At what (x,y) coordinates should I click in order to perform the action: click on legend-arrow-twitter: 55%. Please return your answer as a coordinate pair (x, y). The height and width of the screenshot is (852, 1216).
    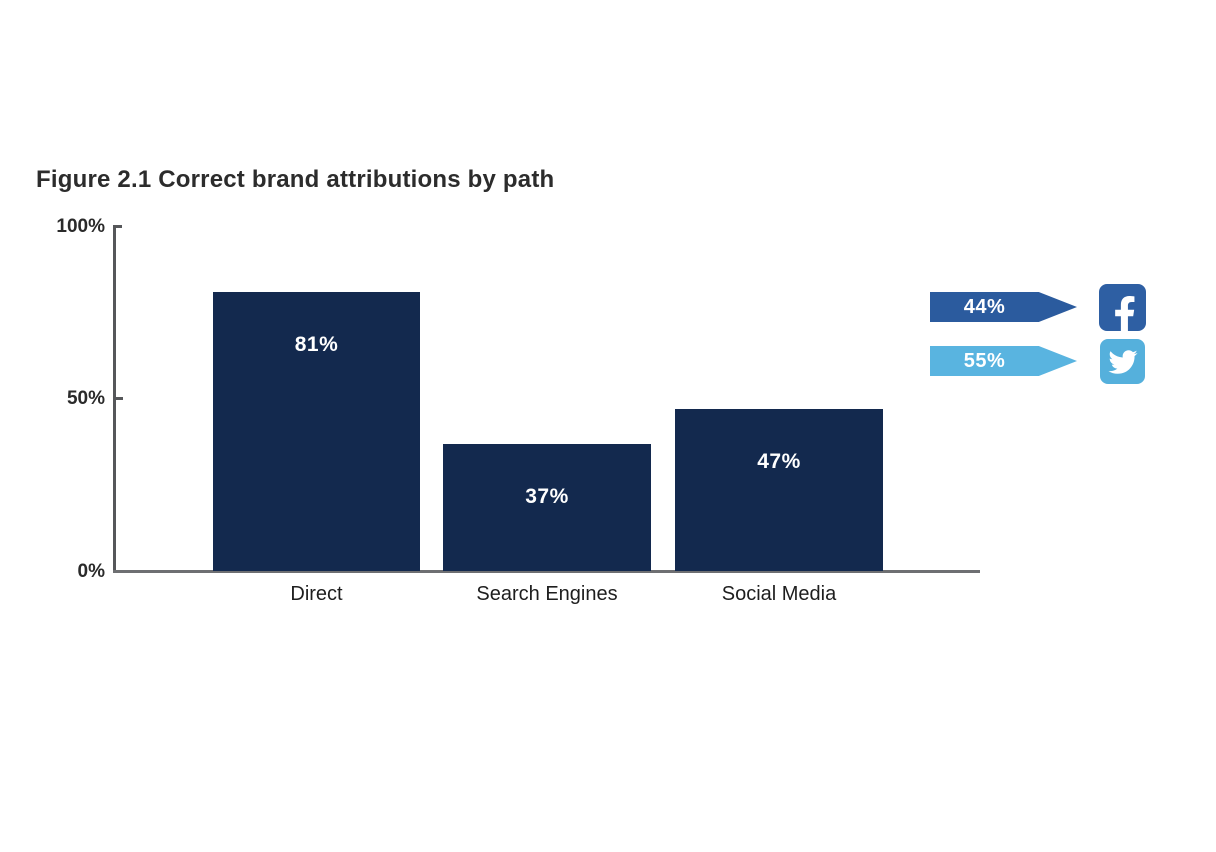
    Looking at the image, I should click on (1003, 361).